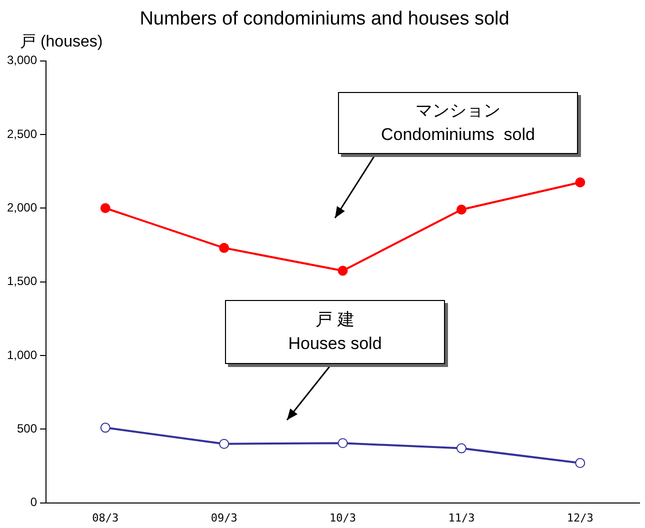  What do you see at coordinates (22, 281) in the screenshot?
I see `y-tick-label: 1,500` at bounding box center [22, 281].